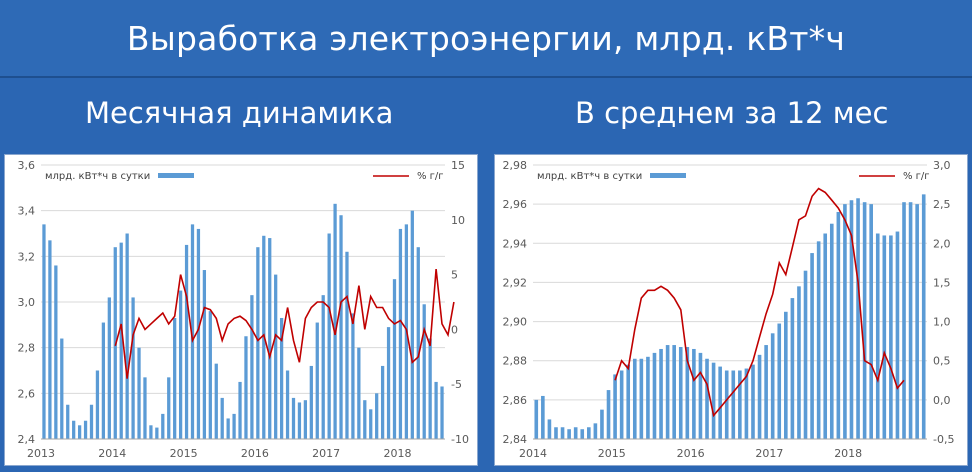  What do you see at coordinates (456, 384) in the screenshot?
I see `y-right-tick-label: -5` at bounding box center [456, 384].